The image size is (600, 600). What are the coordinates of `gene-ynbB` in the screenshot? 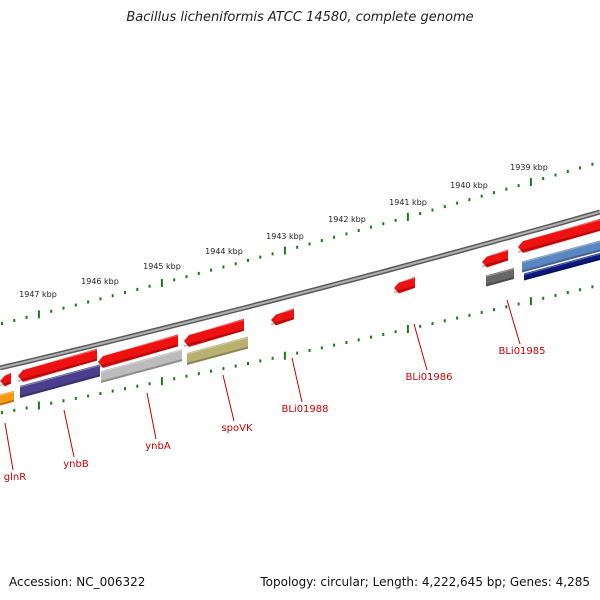 It's located at (60, 381).